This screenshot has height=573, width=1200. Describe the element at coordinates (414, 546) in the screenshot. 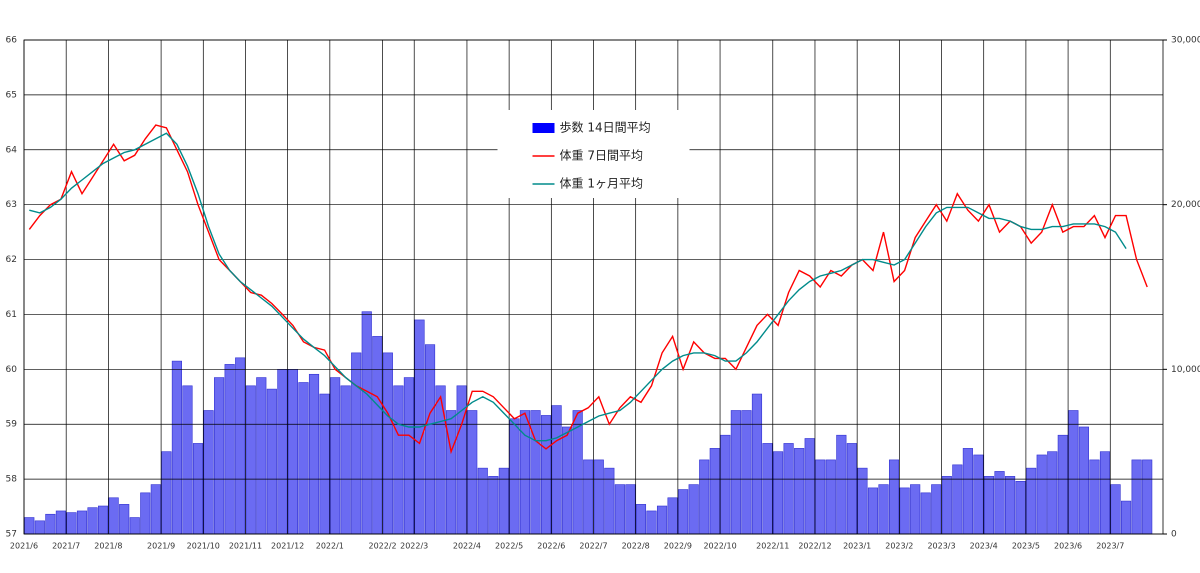

I see `x-tick-label: 2022/3` at that location.